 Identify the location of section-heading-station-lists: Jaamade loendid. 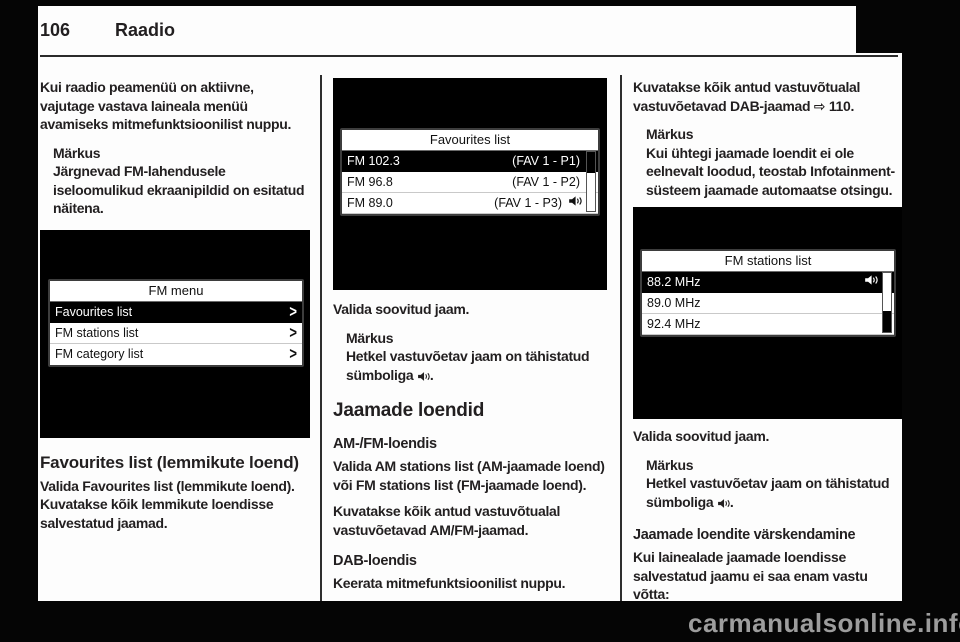
(409, 410).